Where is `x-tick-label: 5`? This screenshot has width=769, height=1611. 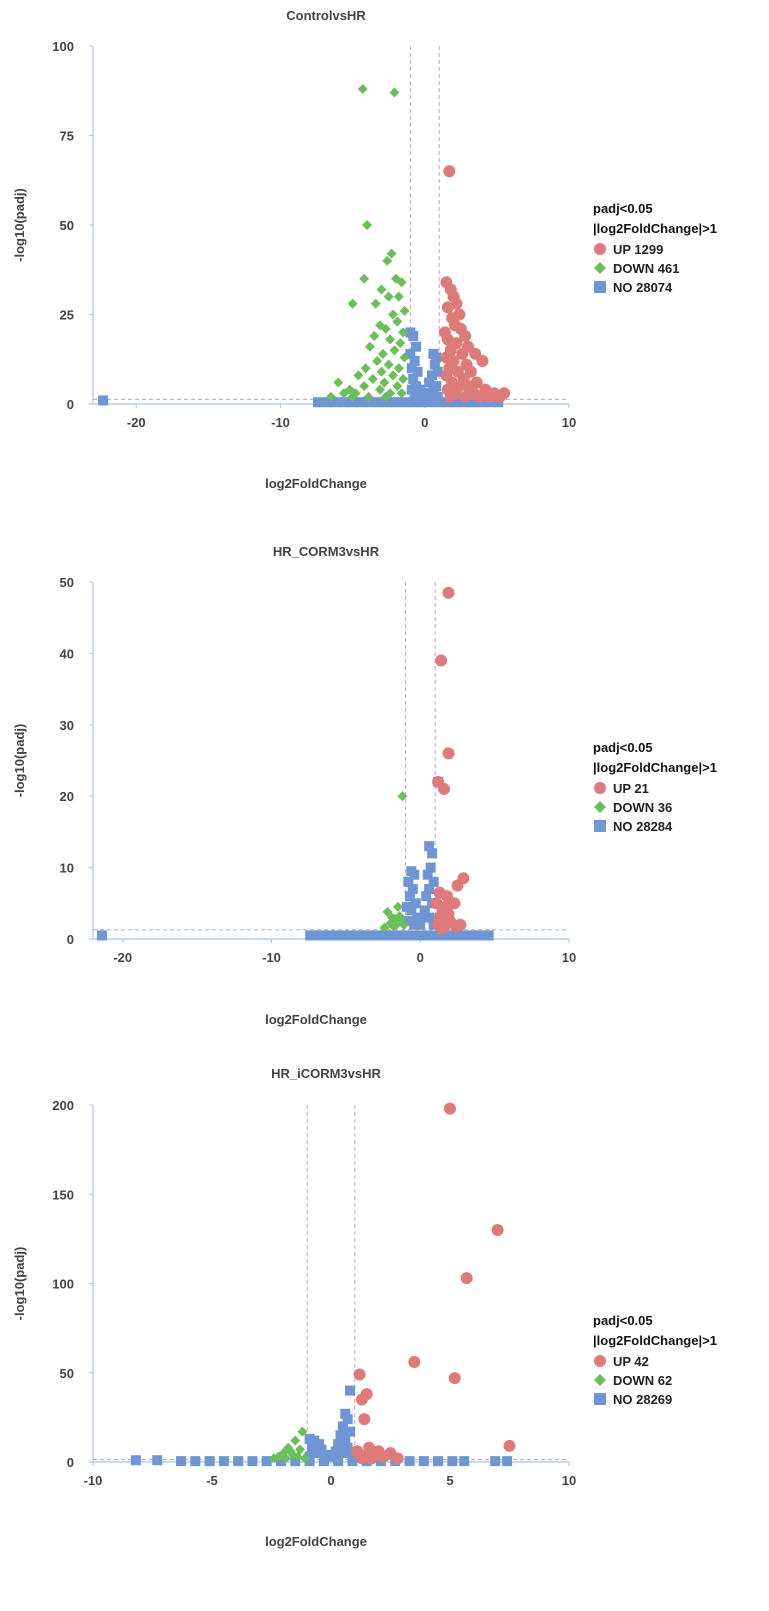 x-tick-label: 5 is located at coordinates (449, 1480).